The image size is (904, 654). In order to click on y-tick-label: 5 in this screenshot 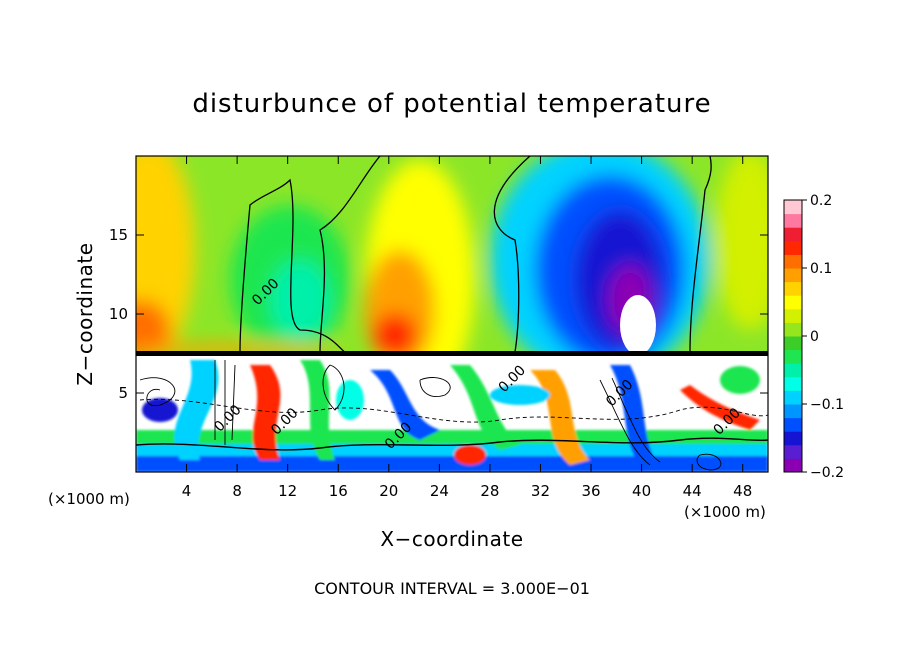, I will do `click(123, 393)`.